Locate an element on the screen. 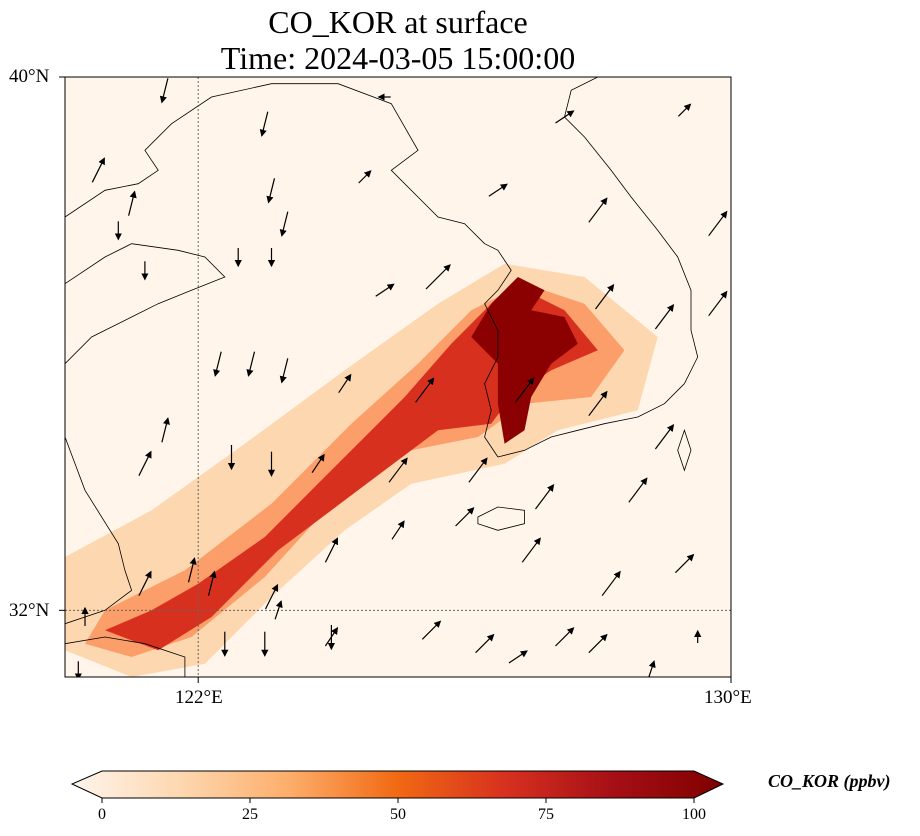 The image size is (920, 836). x-tick-label-130: 130°E is located at coordinates (728, 697).